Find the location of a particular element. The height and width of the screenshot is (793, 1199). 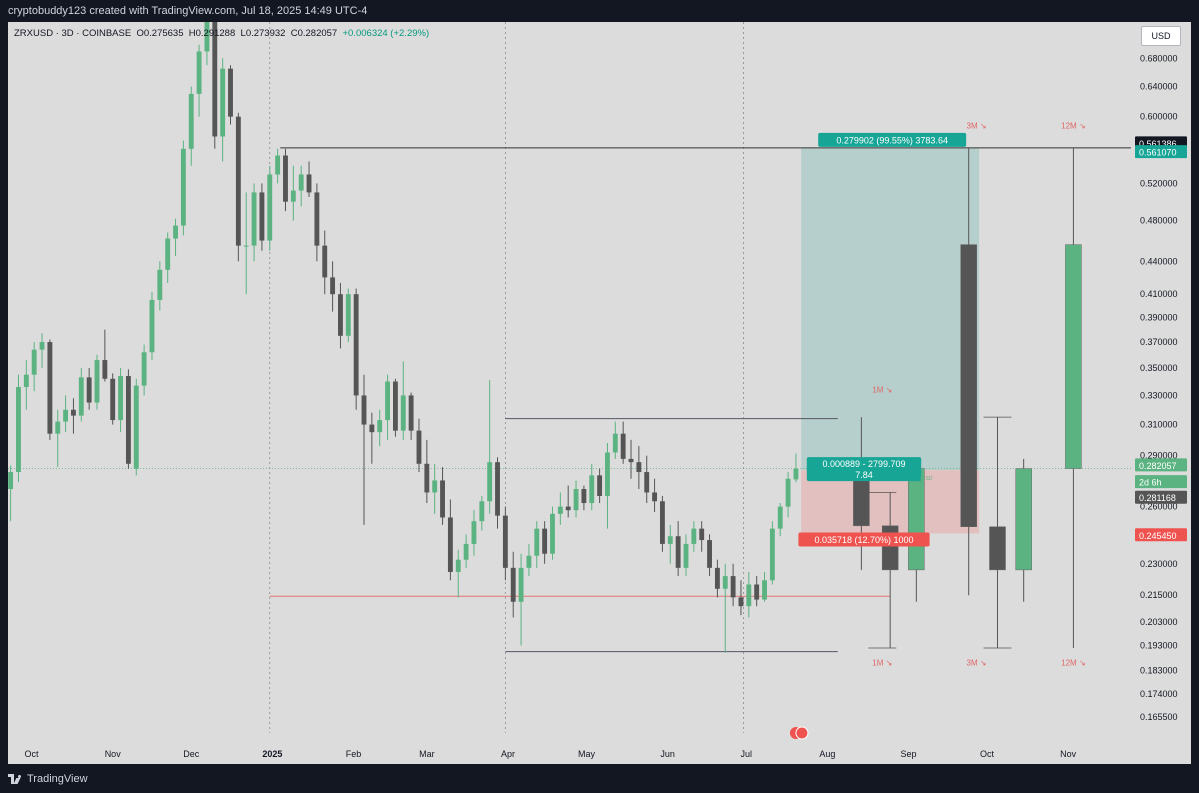

target-label-bg is located at coordinates (892, 139).